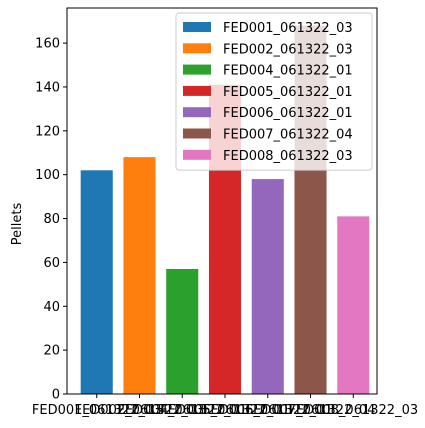 The height and width of the screenshot is (428, 425). I want to click on legend-entry: FED006_061322_01, so click(288, 113).